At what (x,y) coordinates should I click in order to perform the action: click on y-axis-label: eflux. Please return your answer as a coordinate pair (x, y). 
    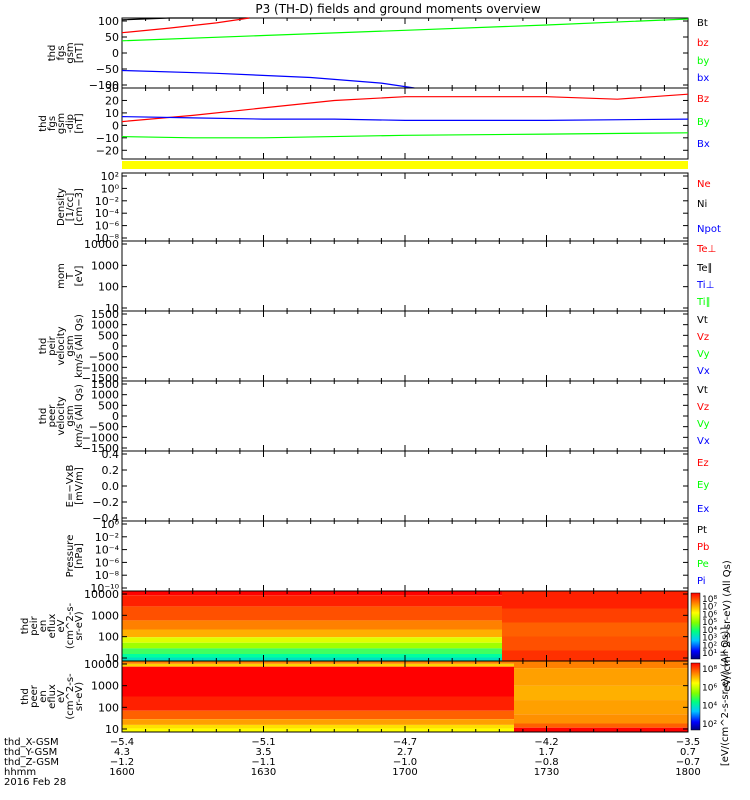
    Looking at the image, I should click on (52, 696).